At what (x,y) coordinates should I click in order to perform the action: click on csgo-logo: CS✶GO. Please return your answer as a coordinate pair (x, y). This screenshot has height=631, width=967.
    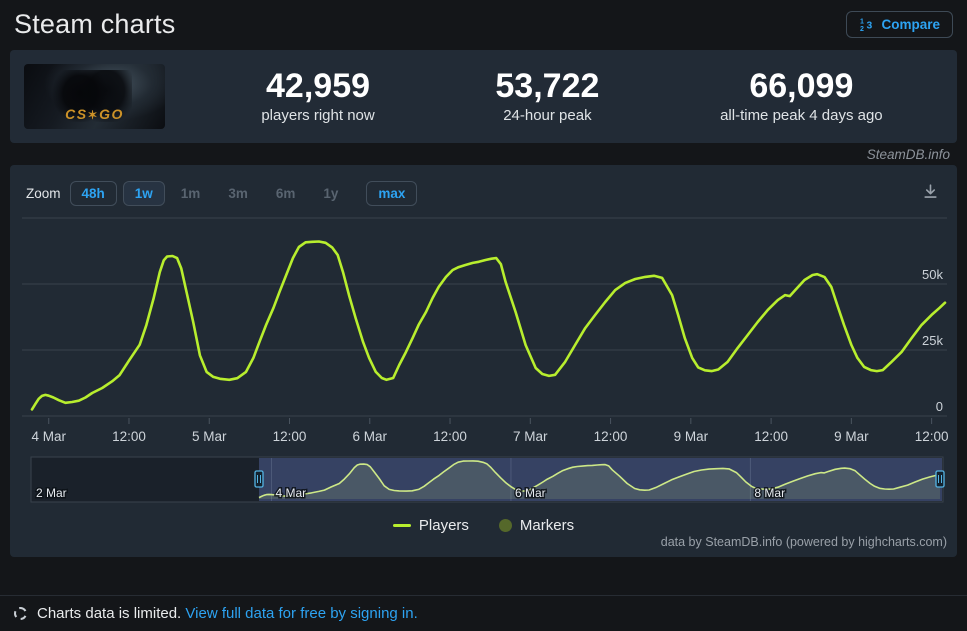
    Looking at the image, I should click on (94, 114).